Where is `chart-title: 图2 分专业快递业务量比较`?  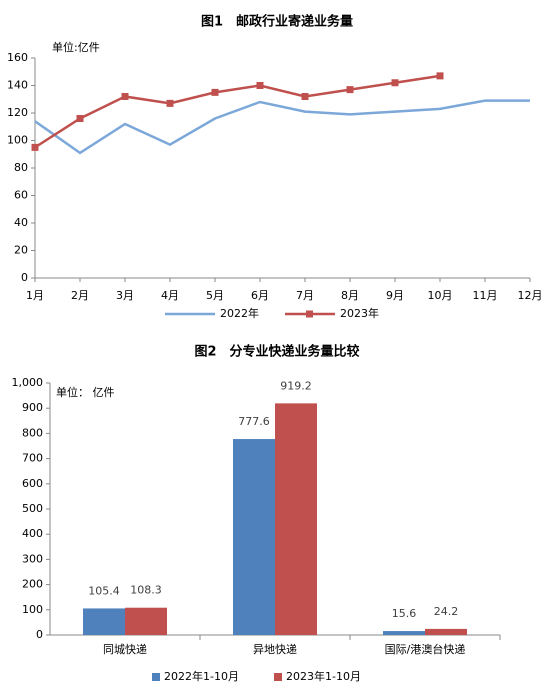
chart-title: 图2 分专业快递业务量比较 is located at coordinates (276, 352).